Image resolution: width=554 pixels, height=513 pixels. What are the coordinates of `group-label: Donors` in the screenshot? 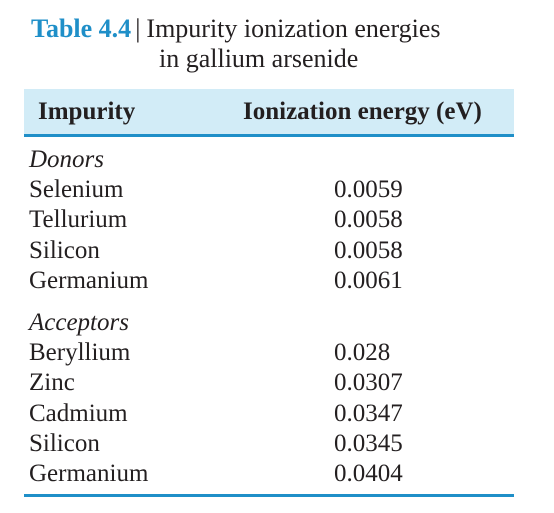 It's located at (67, 159).